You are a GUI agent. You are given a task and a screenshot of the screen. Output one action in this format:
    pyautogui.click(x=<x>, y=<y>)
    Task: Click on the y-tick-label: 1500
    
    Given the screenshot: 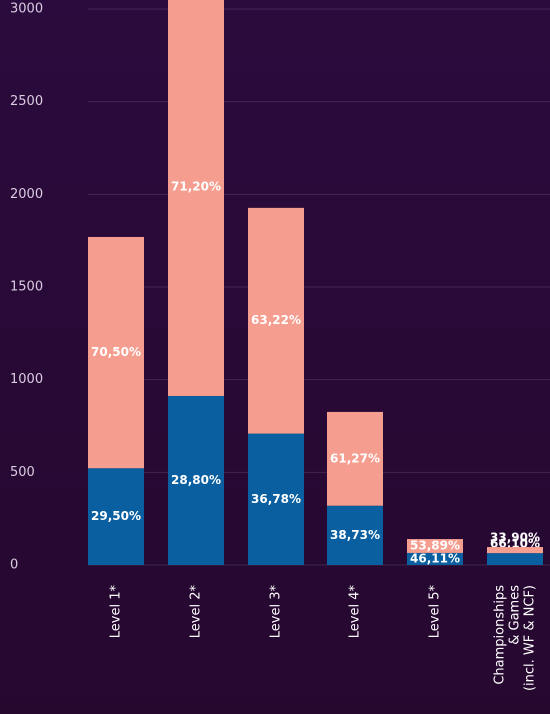 What is the action you would take?
    pyautogui.click(x=26, y=287)
    